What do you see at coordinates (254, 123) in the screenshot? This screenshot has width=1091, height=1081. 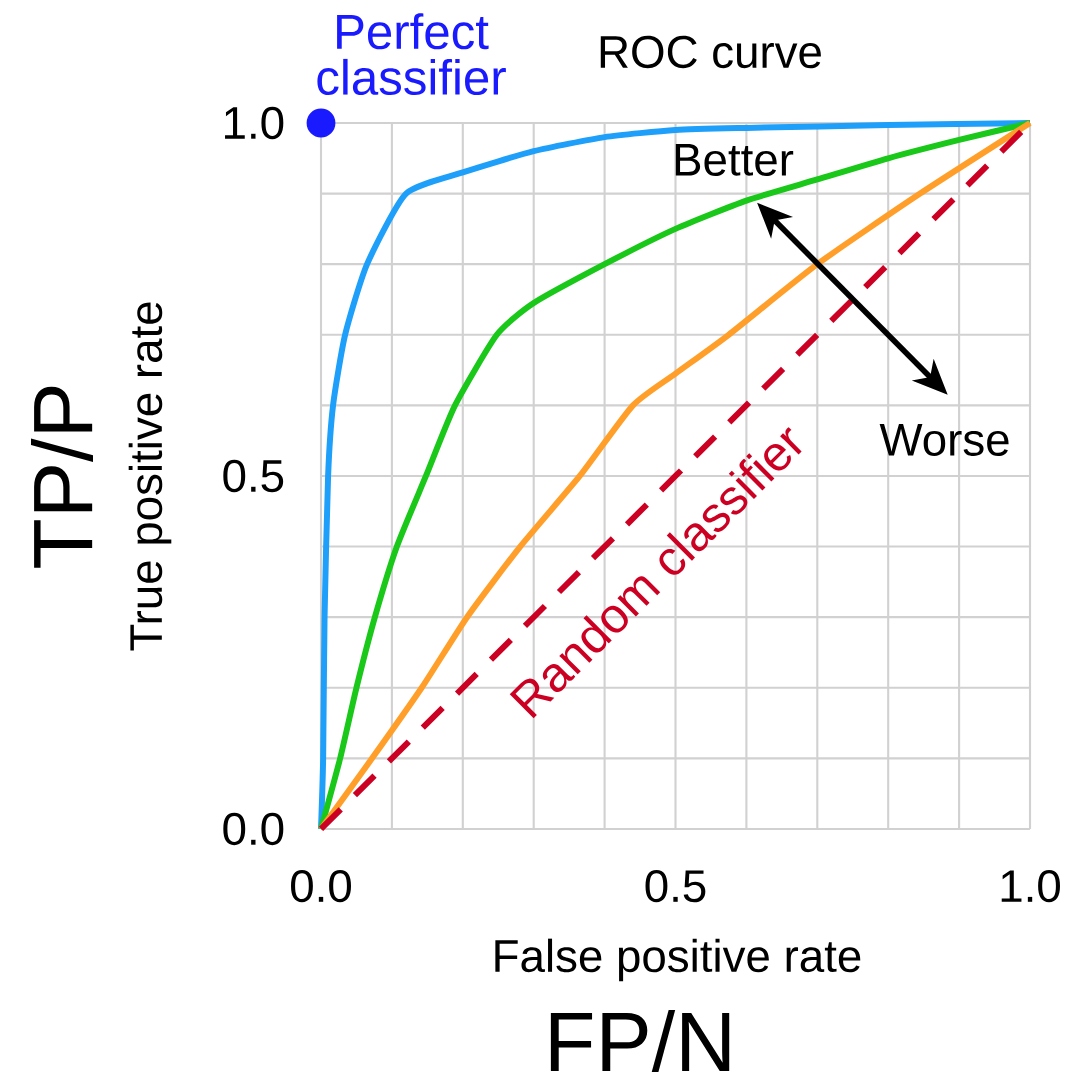 I see `y-tick-label: 1.0` at bounding box center [254, 123].